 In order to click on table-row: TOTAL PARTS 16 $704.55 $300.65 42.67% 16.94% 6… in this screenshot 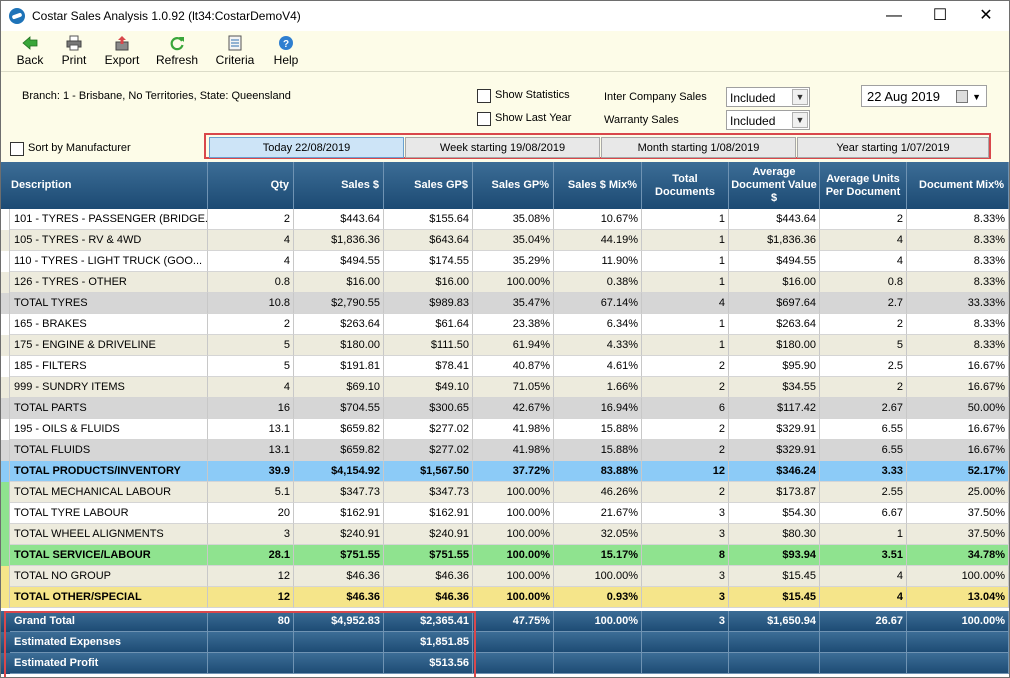, I will do `click(505, 408)`.